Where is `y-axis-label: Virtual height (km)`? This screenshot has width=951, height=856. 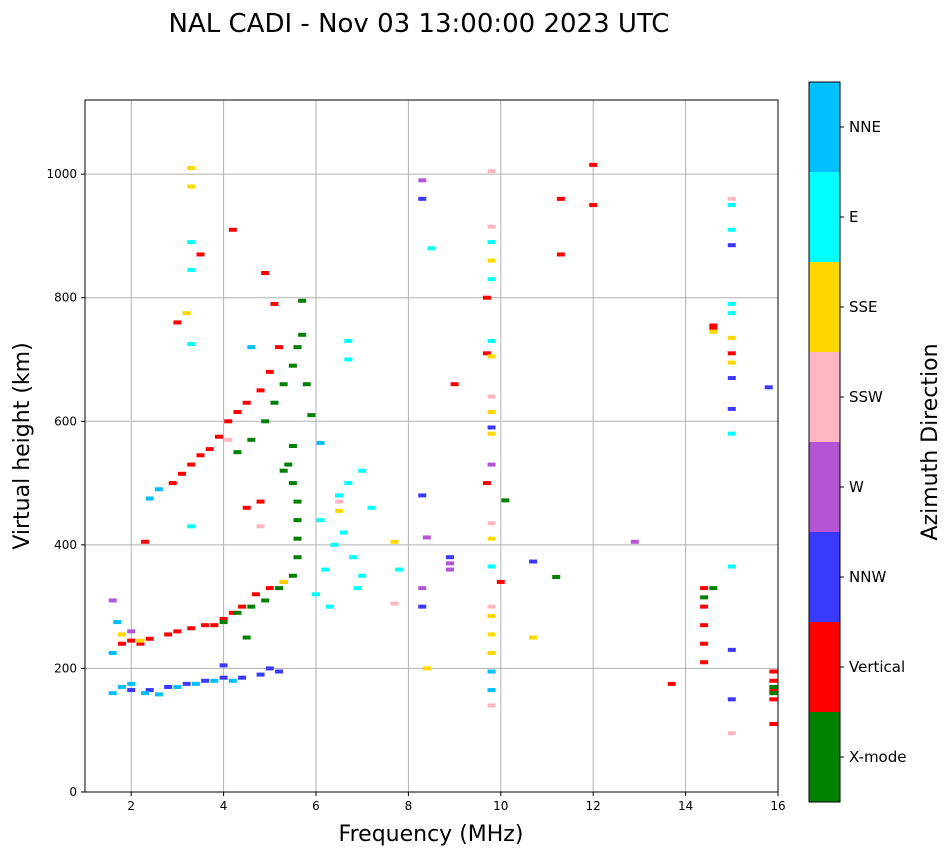 y-axis-label: Virtual height (km) is located at coordinates (22, 445).